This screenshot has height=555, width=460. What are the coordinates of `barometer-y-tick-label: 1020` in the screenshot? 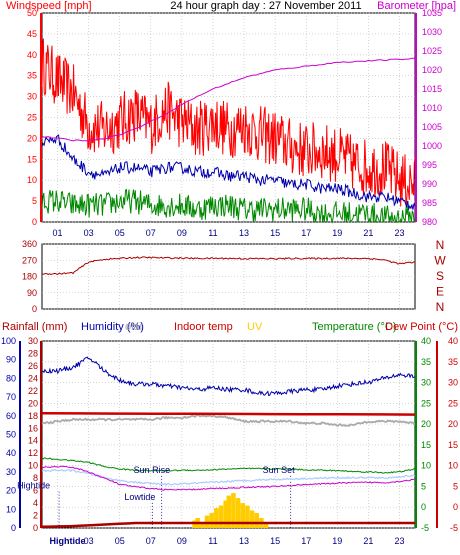 It's located at (432, 70).